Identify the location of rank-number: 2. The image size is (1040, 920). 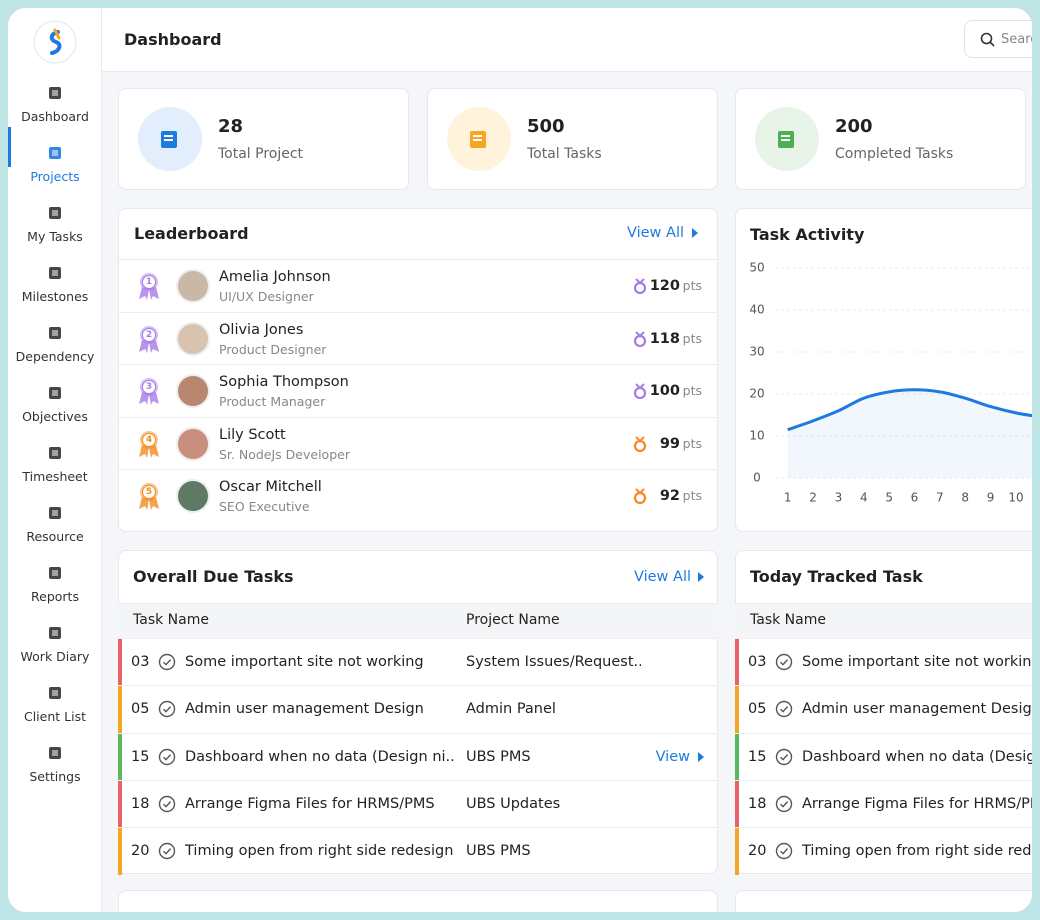
(149, 334).